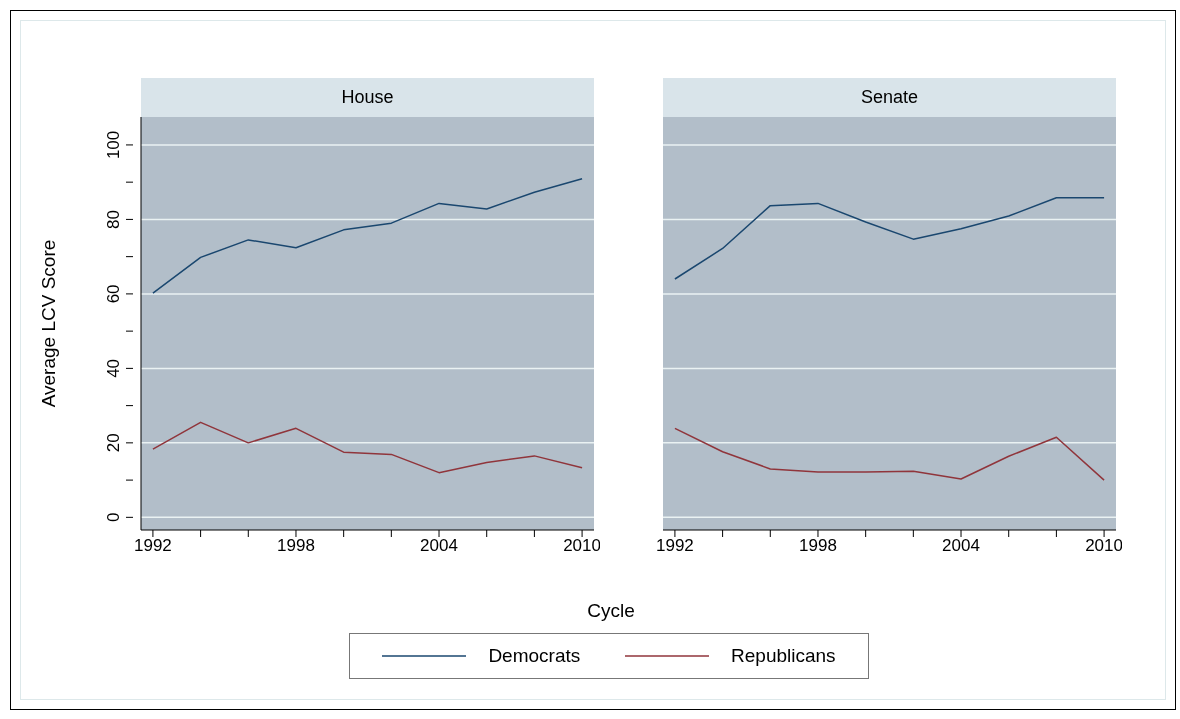  What do you see at coordinates (113, 145) in the screenshot?
I see `y-tick-label: 100` at bounding box center [113, 145].